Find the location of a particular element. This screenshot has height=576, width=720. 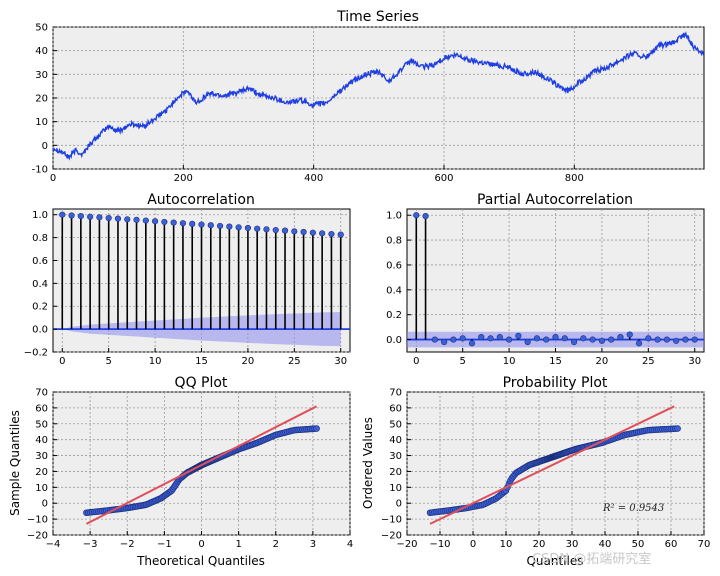

x-tick-label: −1 is located at coordinates (164, 544).